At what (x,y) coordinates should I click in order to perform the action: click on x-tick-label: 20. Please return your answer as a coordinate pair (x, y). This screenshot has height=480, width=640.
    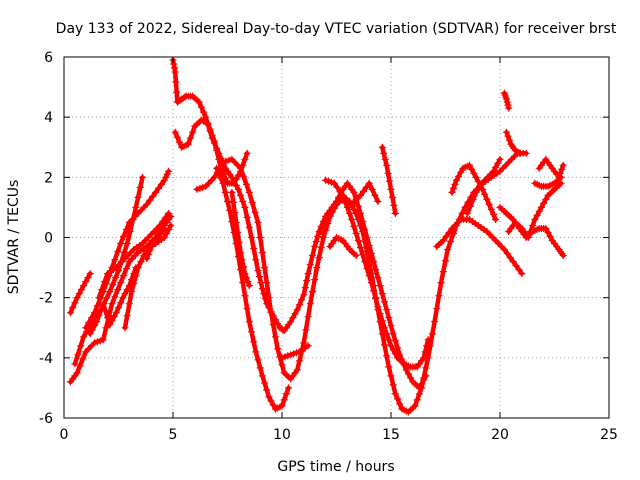
    Looking at the image, I should click on (500, 435).